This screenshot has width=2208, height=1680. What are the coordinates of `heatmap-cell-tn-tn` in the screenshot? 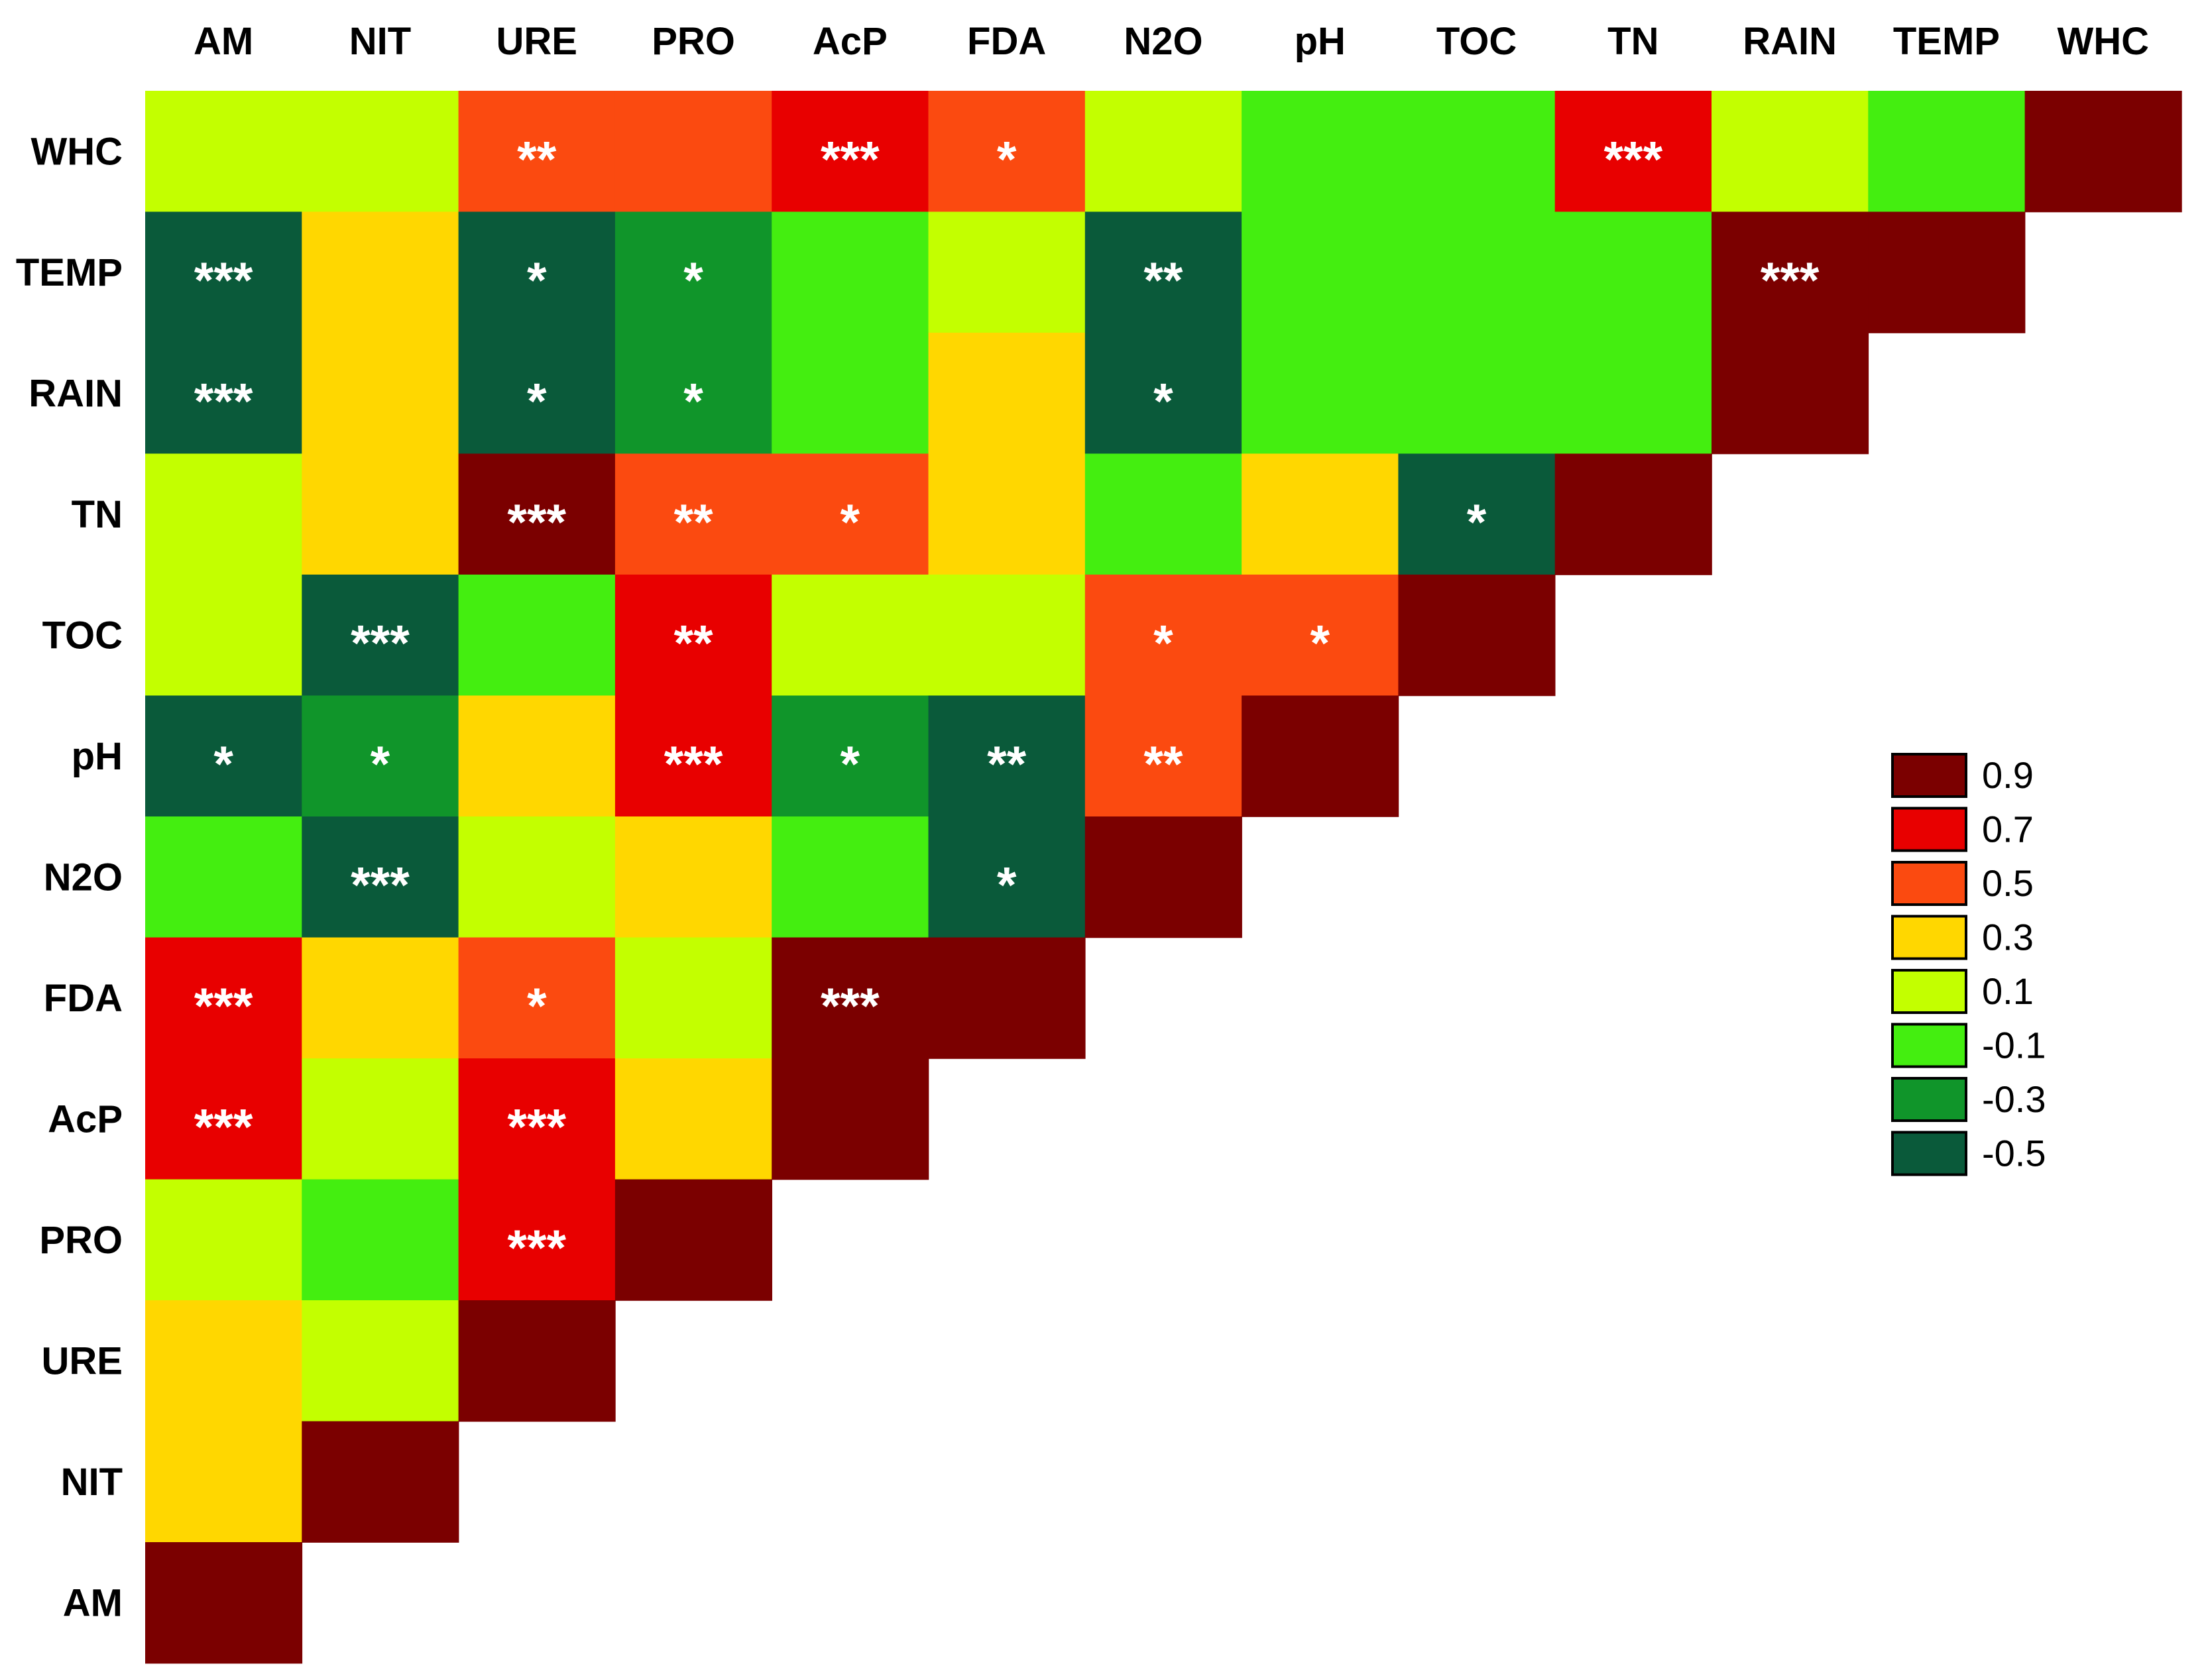 It's located at (1633, 514).